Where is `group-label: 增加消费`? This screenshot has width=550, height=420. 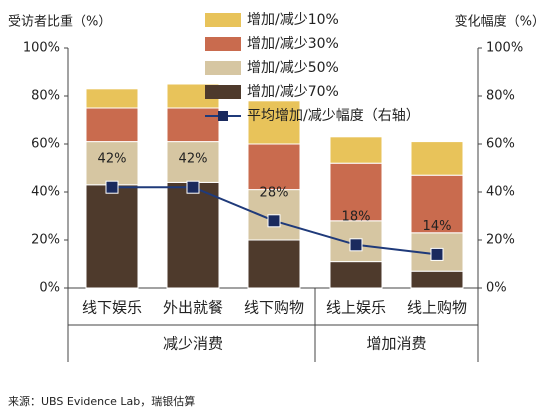
group-label: 增加消费 is located at coordinates (396, 344).